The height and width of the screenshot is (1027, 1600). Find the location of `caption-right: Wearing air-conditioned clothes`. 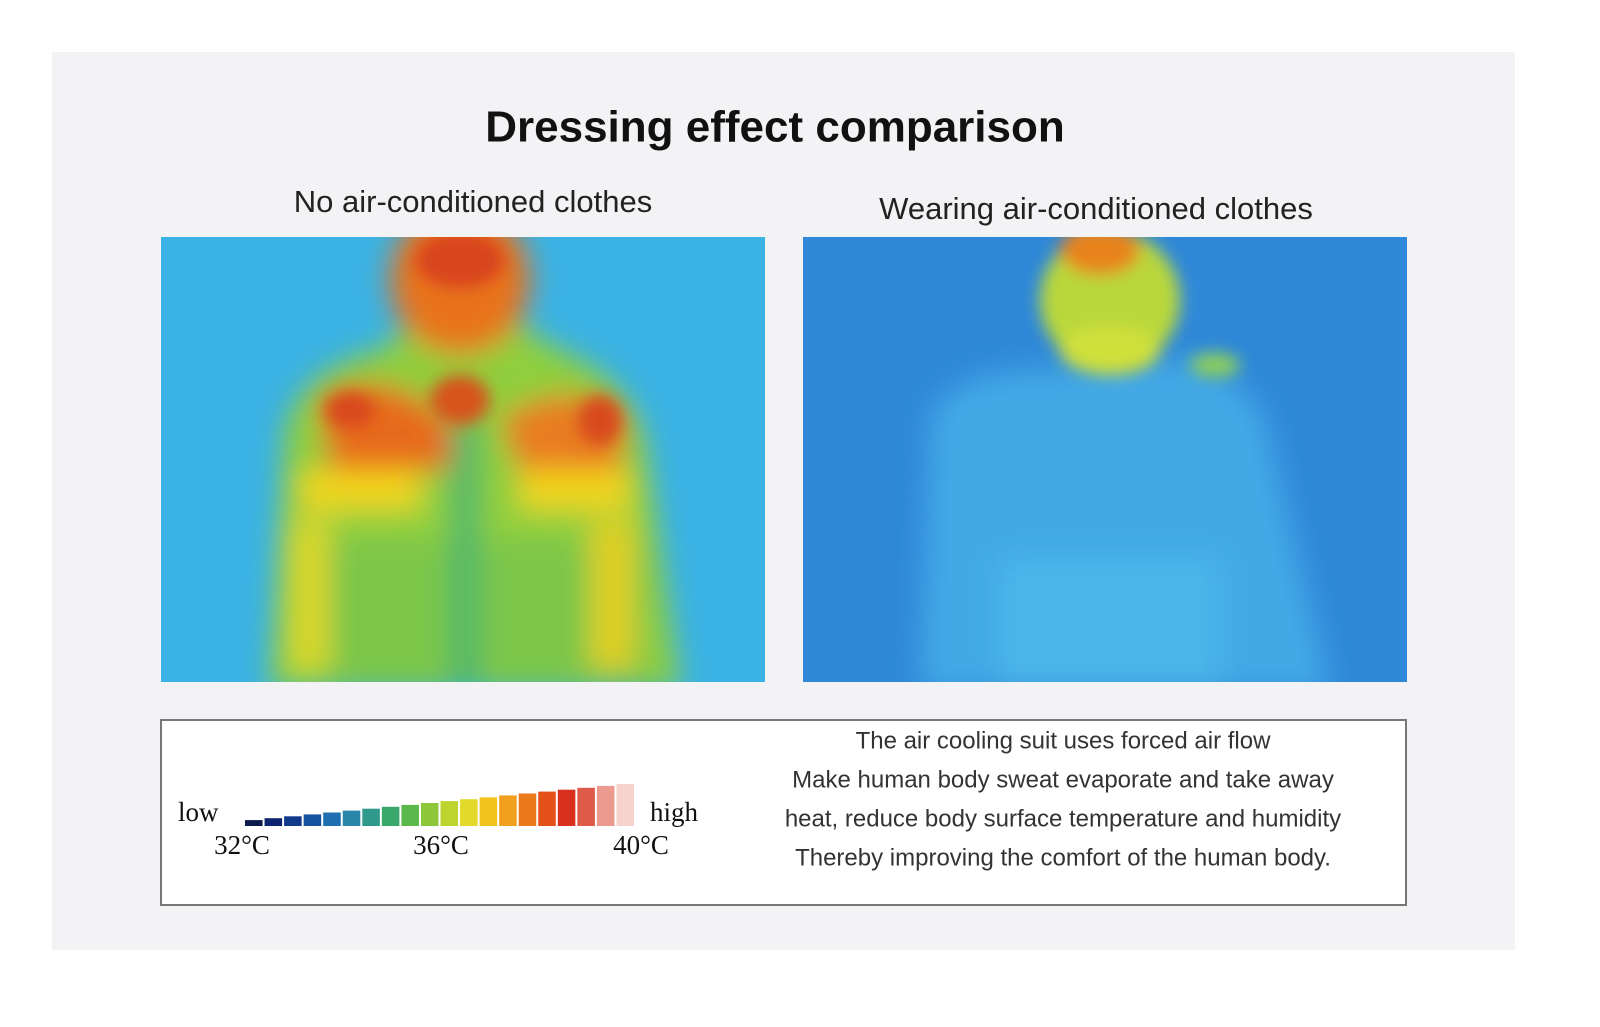

caption-right: Wearing air-conditioned clothes is located at coordinates (1096, 208).